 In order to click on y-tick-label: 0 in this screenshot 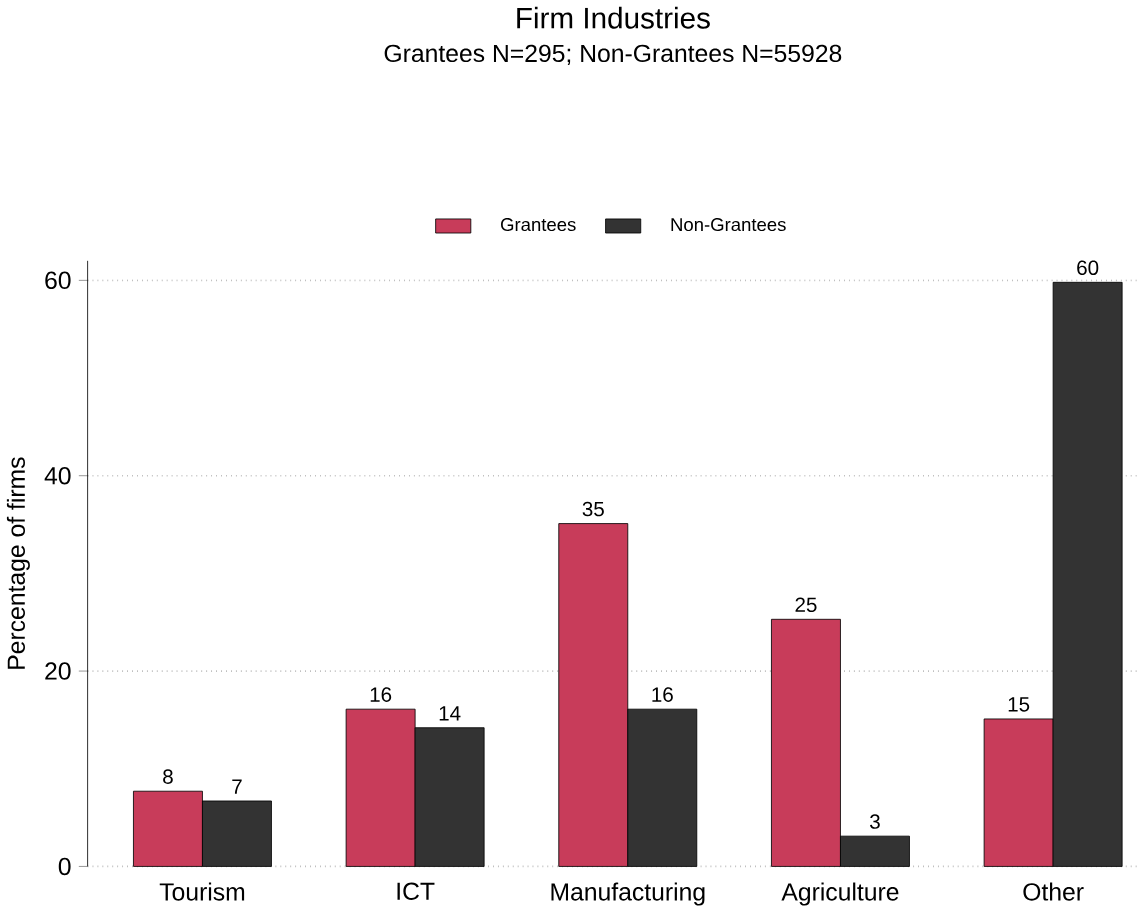, I will do `click(64, 866)`.